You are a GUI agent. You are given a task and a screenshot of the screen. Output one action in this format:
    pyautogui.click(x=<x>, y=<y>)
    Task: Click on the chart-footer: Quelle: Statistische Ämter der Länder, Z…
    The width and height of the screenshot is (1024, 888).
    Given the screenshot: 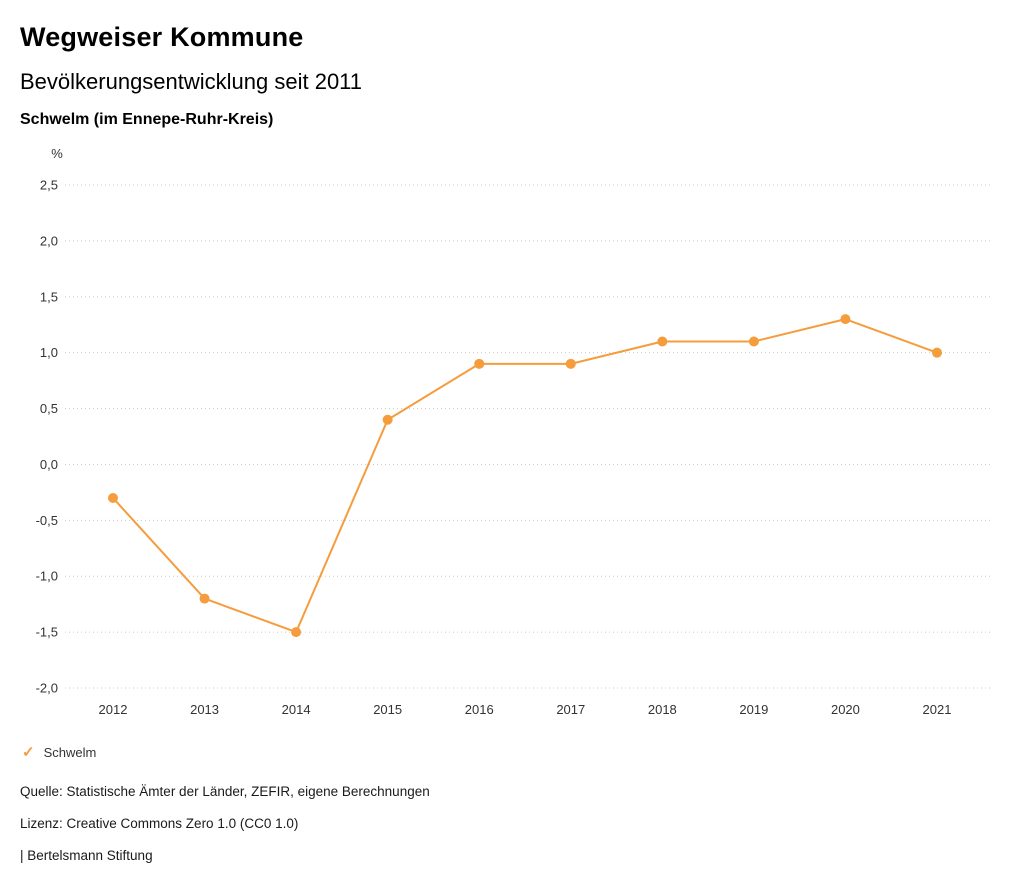 What is the action you would take?
    pyautogui.click(x=225, y=832)
    